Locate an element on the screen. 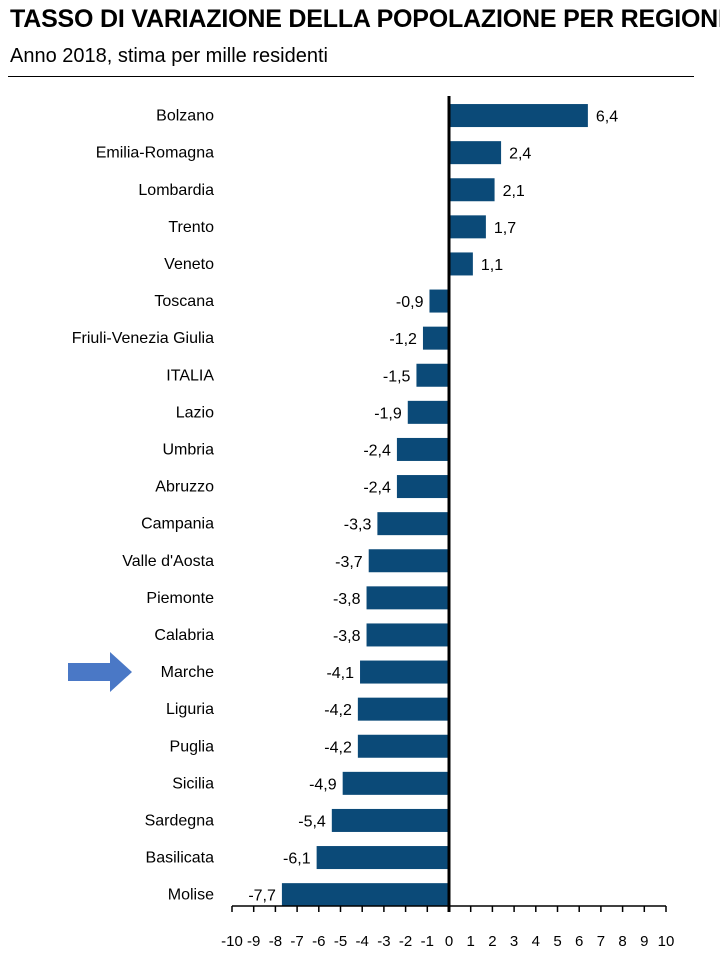 The image size is (720, 960). x-tick-label-10: 0 is located at coordinates (449, 941).